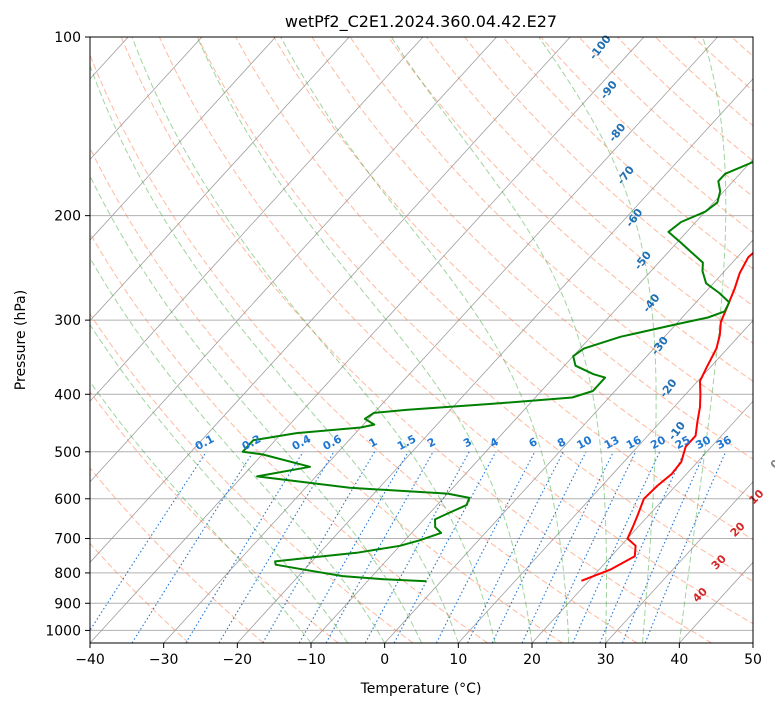  Describe the element at coordinates (724, 442) in the screenshot. I see `mixing-ratio-label: 36` at that location.